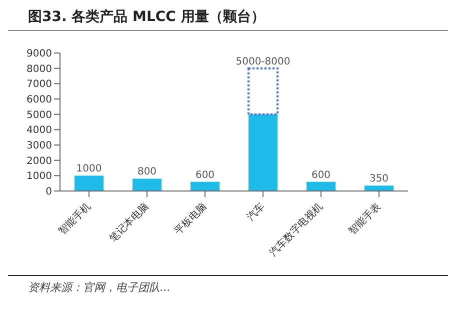 This screenshot has height=327, width=456. I want to click on y-tick-label: 0, so click(49, 192).